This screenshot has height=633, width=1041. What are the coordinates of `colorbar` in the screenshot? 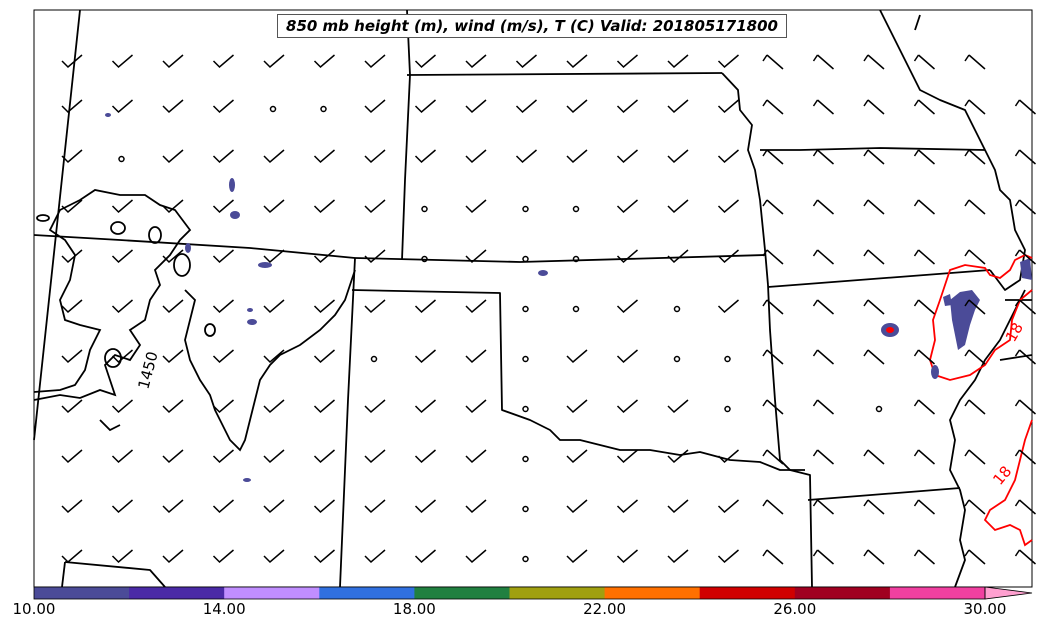 It's located at (533, 593).